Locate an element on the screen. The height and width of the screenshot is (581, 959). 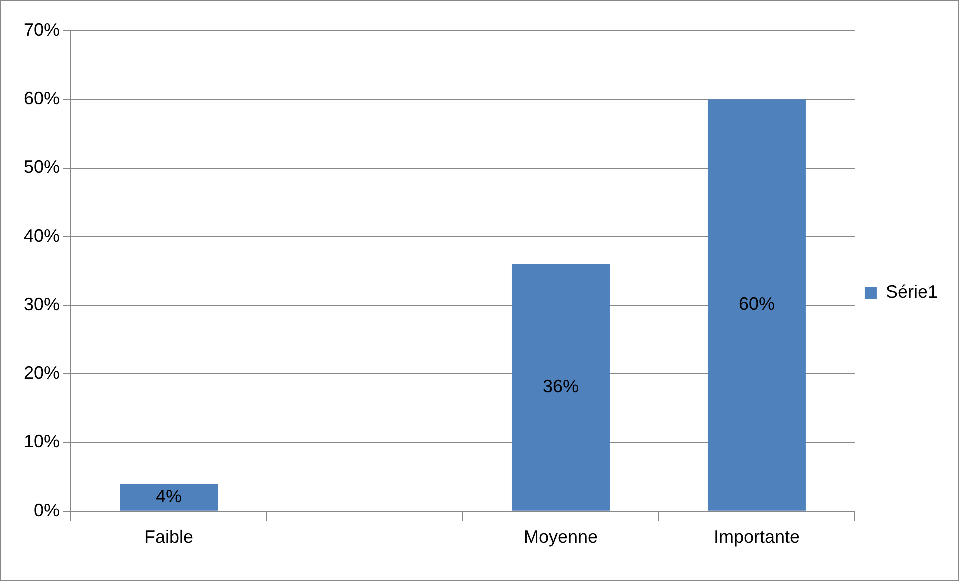
x-tick-label: Moyenne is located at coordinates (561, 537).